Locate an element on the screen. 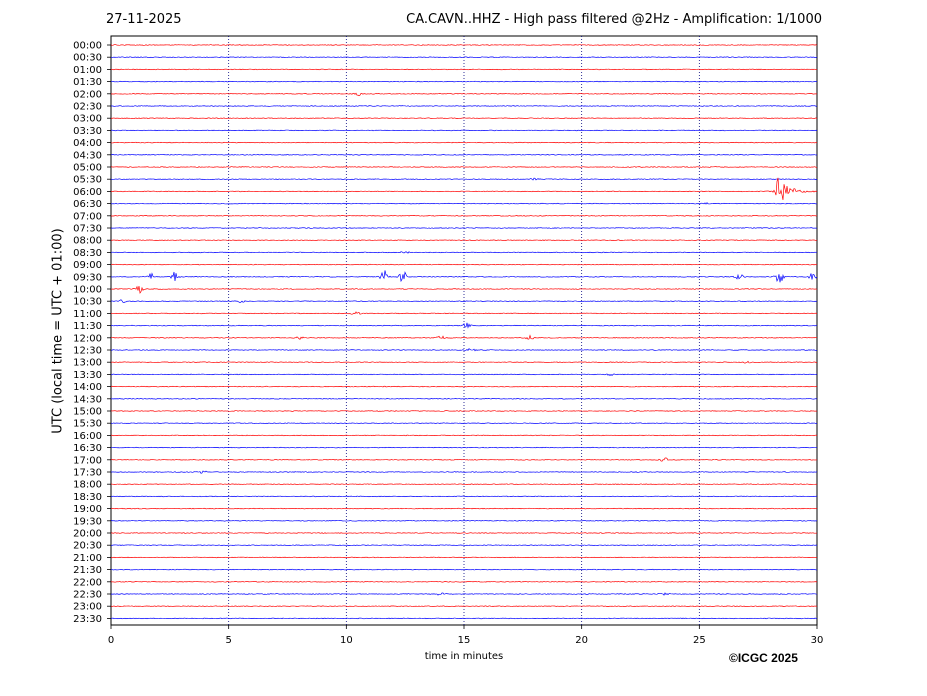  row-label: 05:30 is located at coordinates (87, 180).